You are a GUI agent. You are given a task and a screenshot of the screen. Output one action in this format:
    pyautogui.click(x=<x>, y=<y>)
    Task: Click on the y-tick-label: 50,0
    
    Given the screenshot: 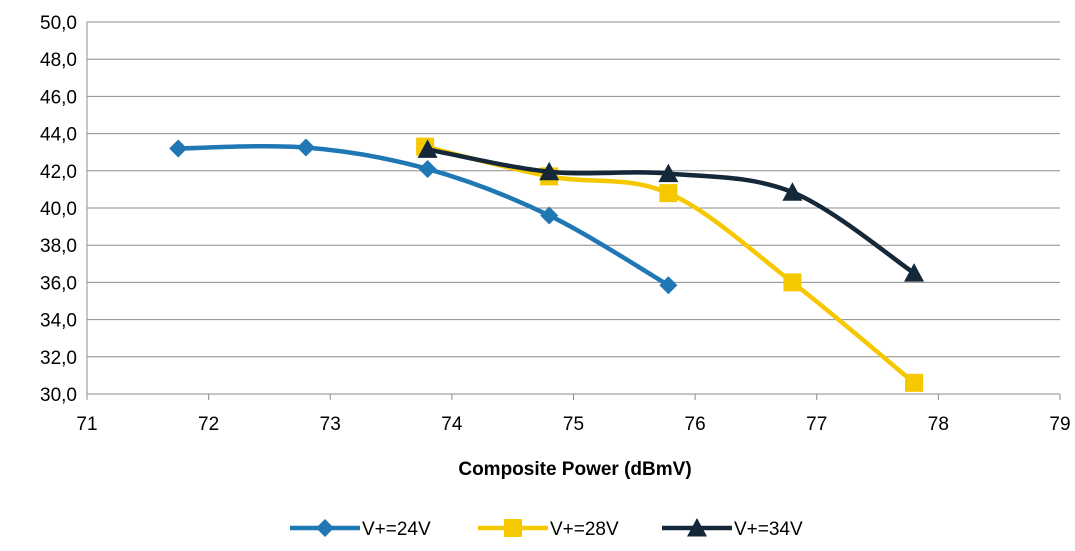 What is the action you would take?
    pyautogui.click(x=58, y=23)
    